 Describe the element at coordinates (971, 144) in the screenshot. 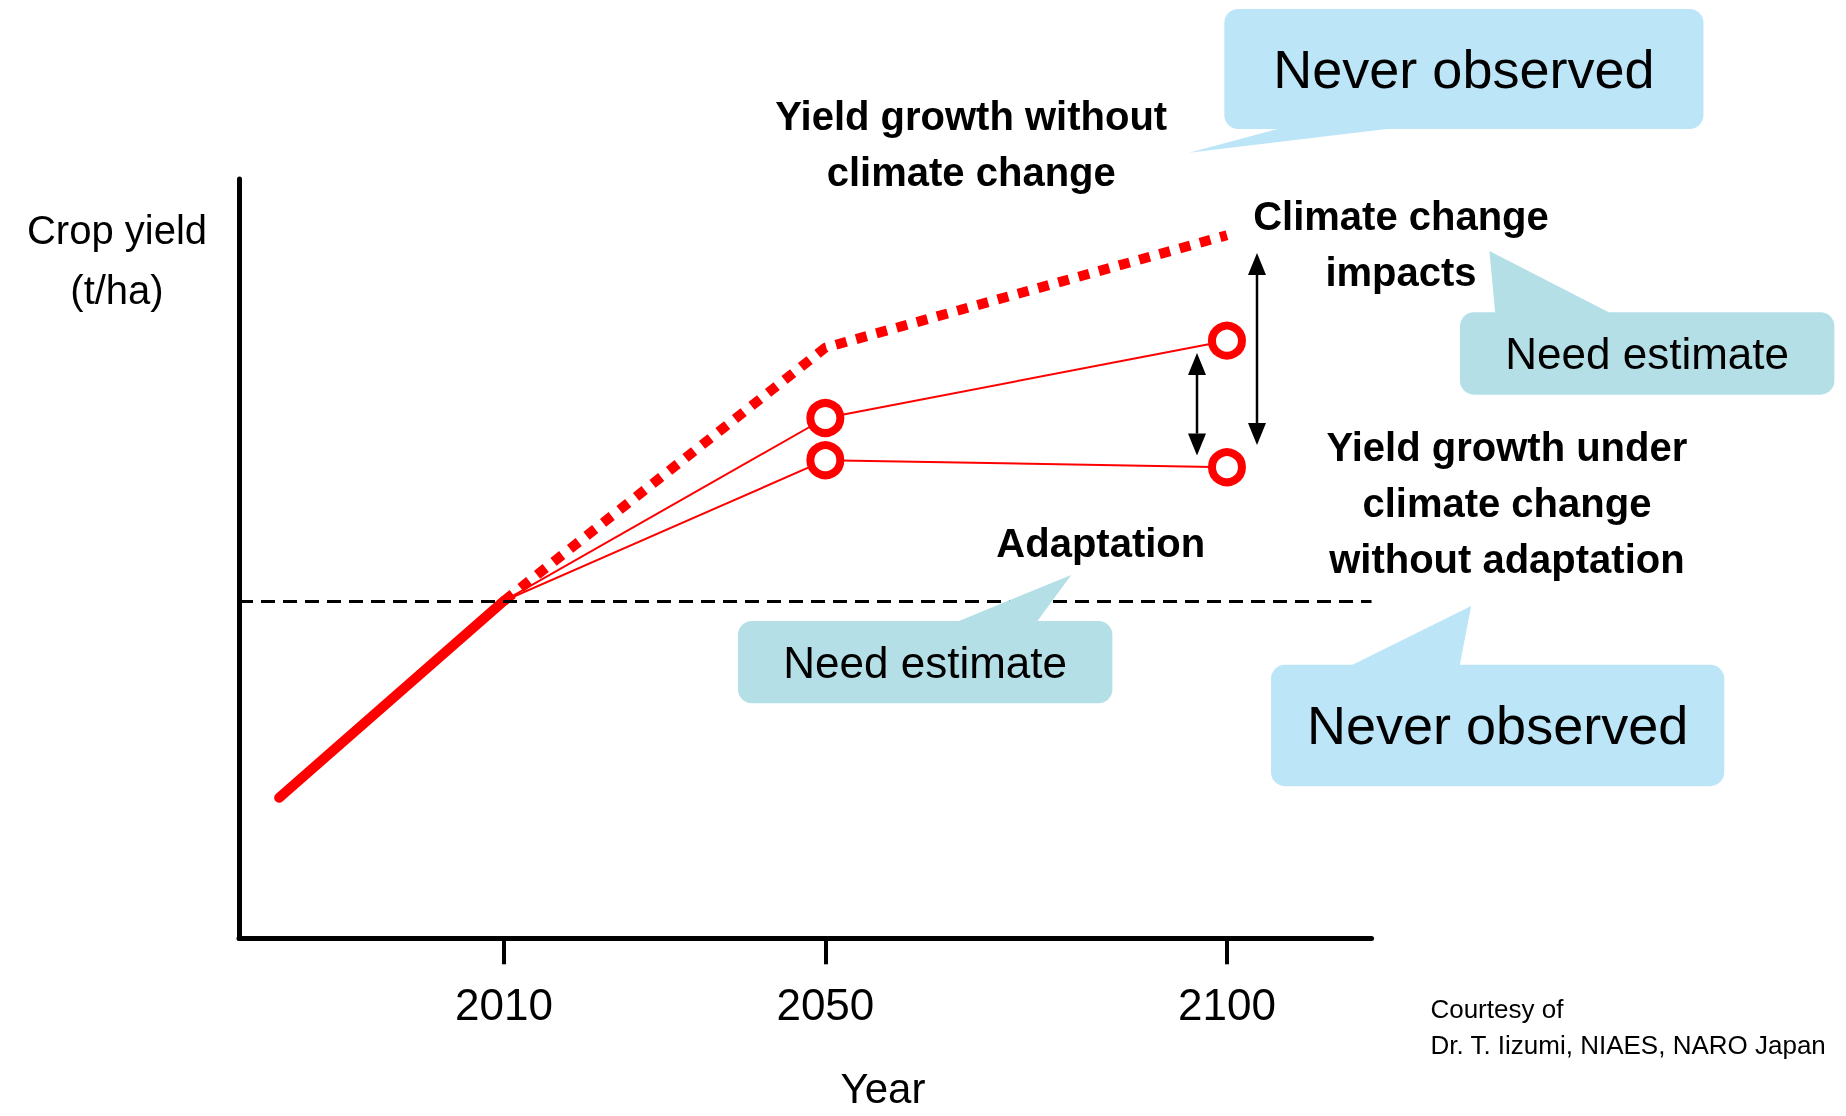

I see `text: Yield growth without climate change` at that location.